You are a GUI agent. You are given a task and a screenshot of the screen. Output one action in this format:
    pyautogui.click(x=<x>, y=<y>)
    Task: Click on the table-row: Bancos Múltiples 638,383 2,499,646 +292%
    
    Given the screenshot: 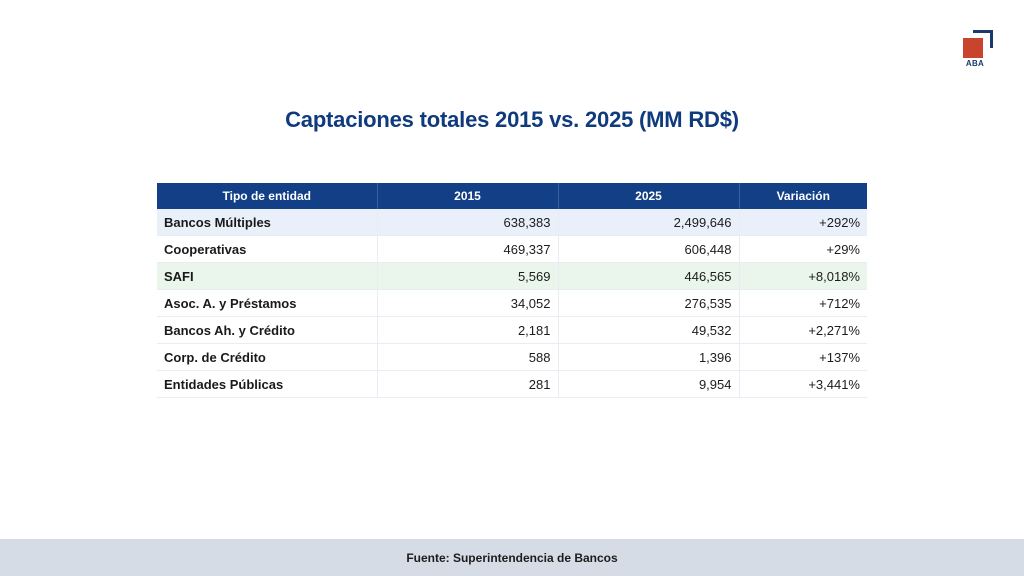 What is the action you would take?
    pyautogui.click(x=512, y=222)
    